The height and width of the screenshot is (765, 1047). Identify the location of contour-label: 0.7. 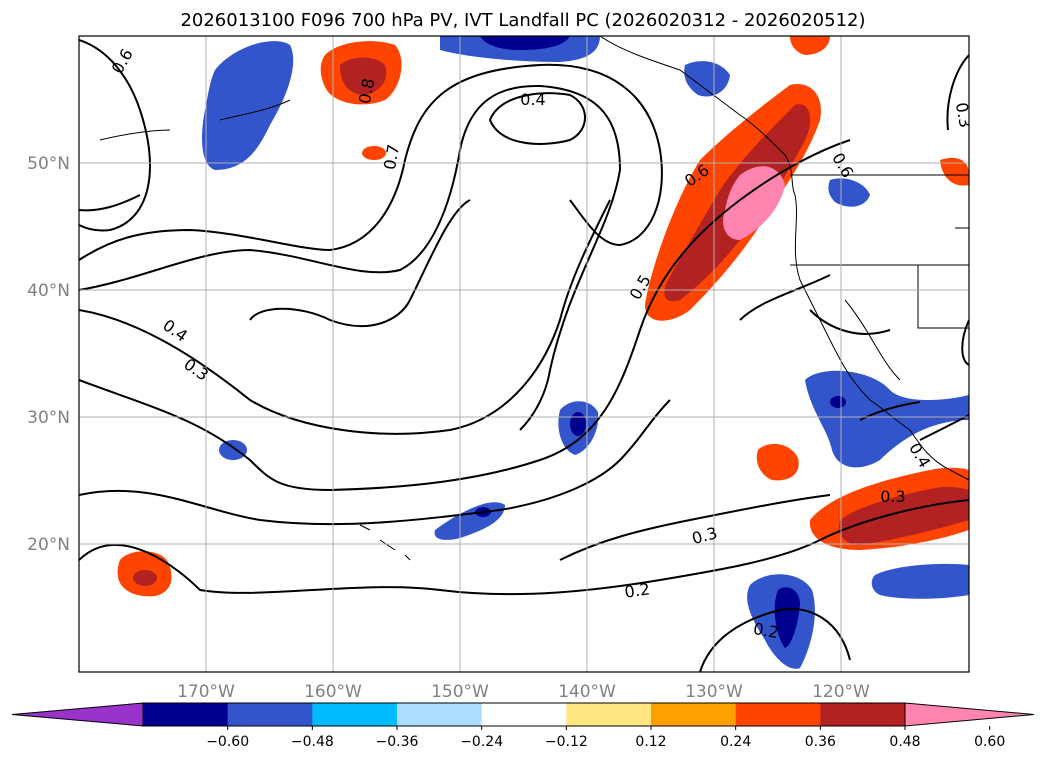
(391, 157).